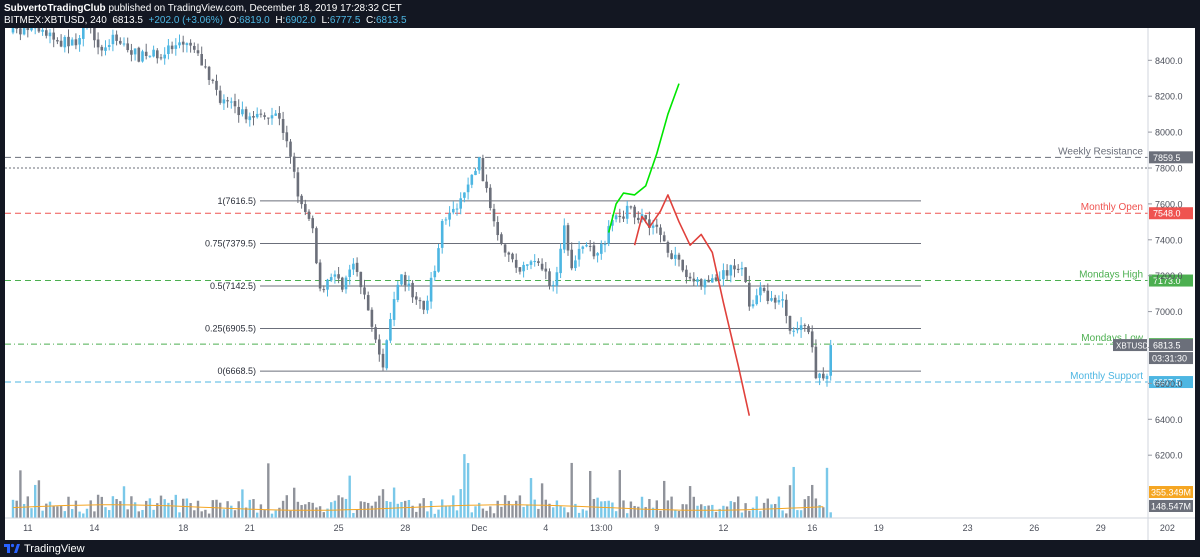 The image size is (1200, 557). I want to click on symbol-label: BITMEX:XBTUSD, 240, so click(55, 20).